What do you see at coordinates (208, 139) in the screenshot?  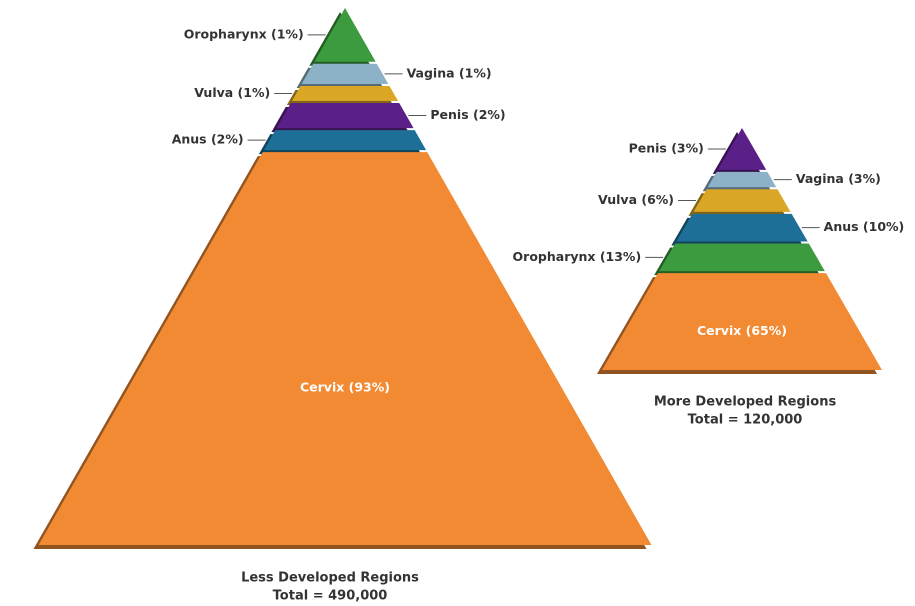 I see `segment-label: Anus (2%)` at bounding box center [208, 139].